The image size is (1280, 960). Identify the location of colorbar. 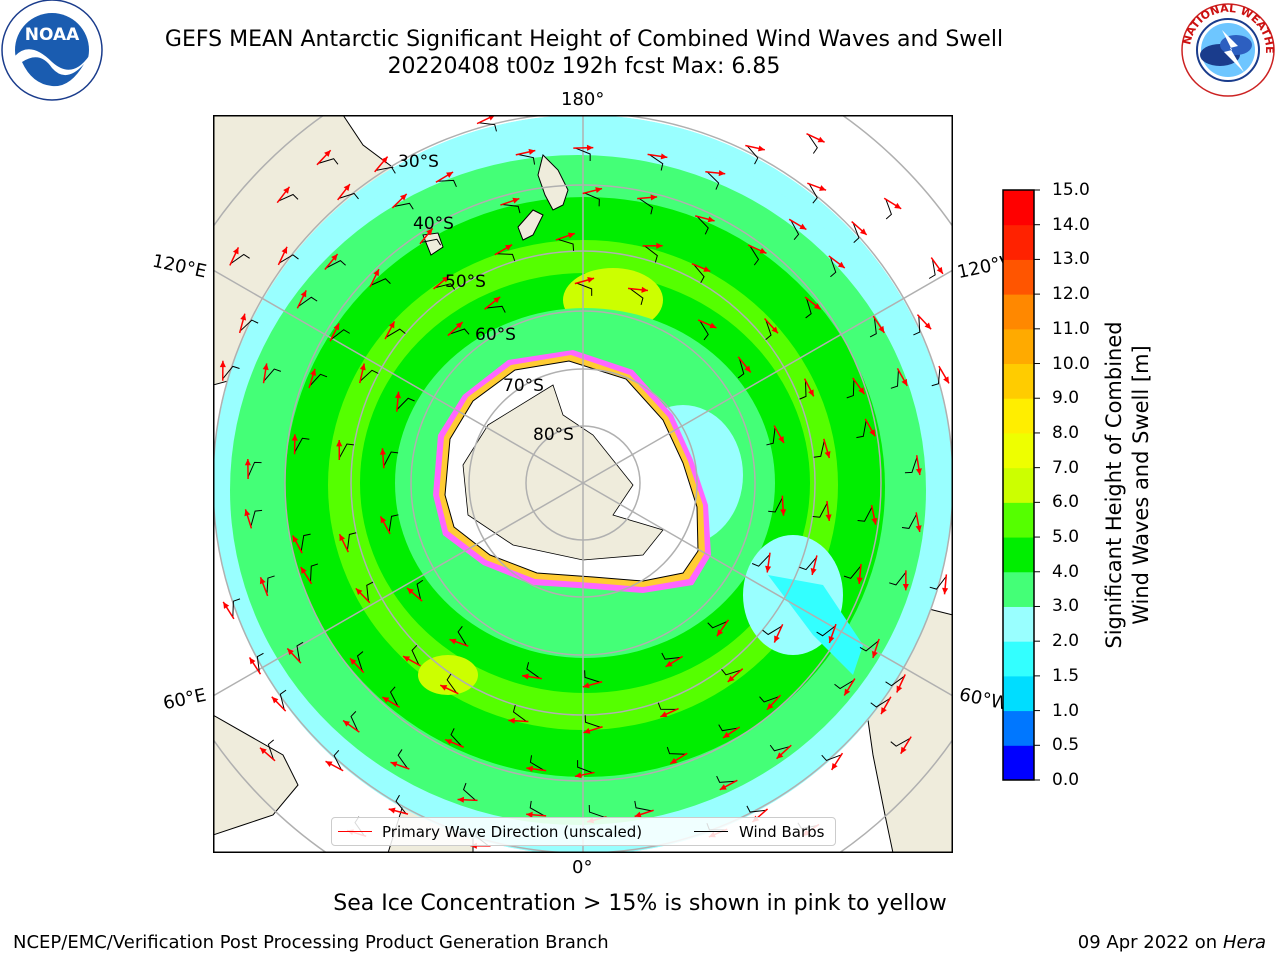
(1021, 487).